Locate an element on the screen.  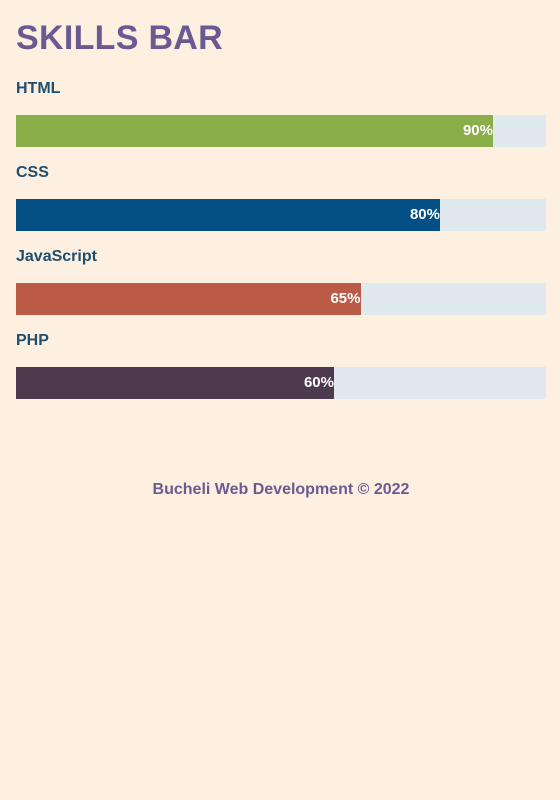
skill-bar-track: 90% is located at coordinates (281, 131).